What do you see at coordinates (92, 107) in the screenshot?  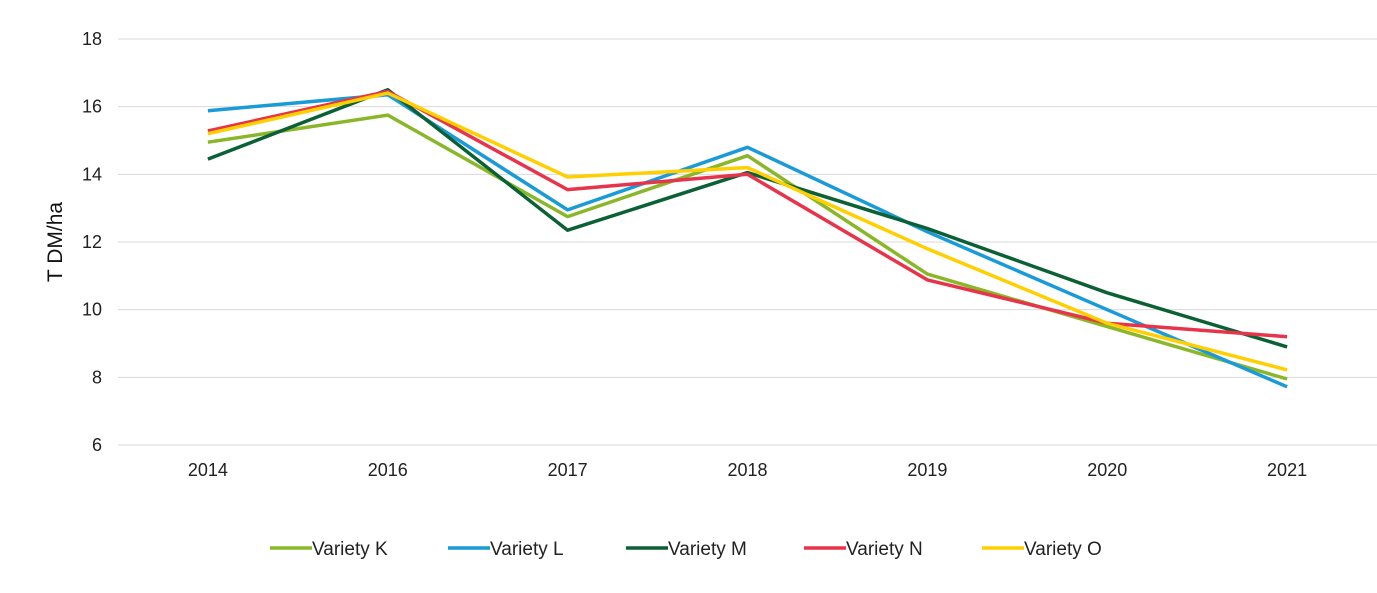 I see `y-tick-label: 16` at bounding box center [92, 107].